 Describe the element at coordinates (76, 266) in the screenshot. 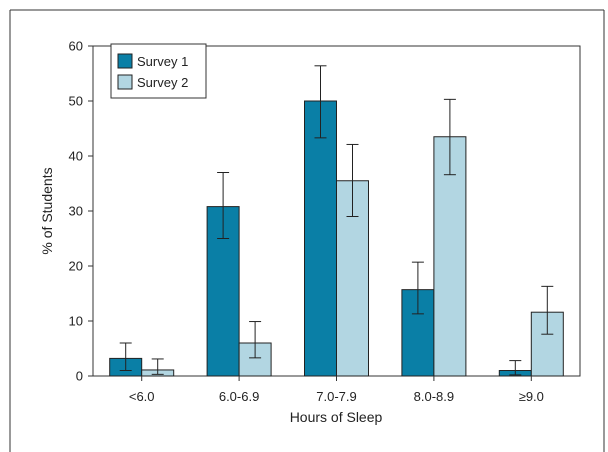

I see `y-tick-label: 20` at that location.